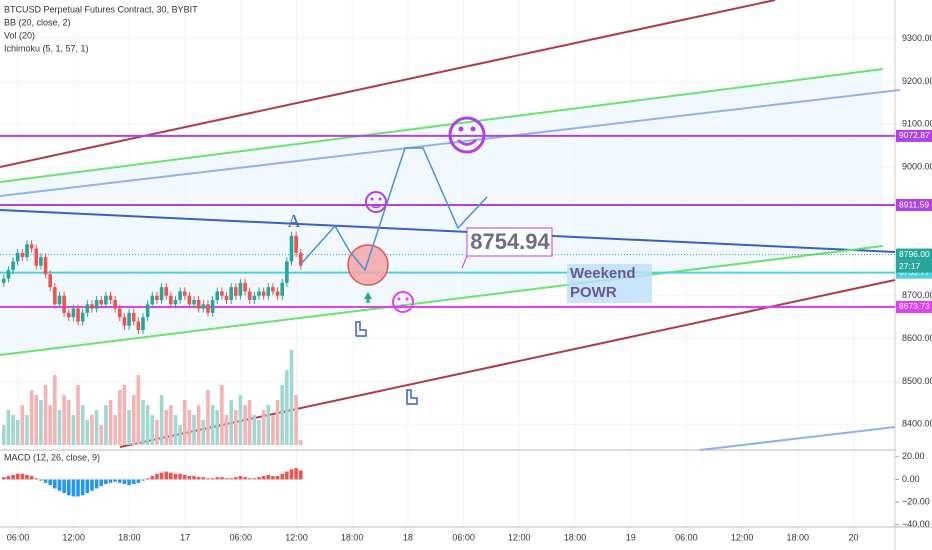 The height and width of the screenshot is (550, 932). I want to click on price-tag-label: 8911.59, so click(914, 204).